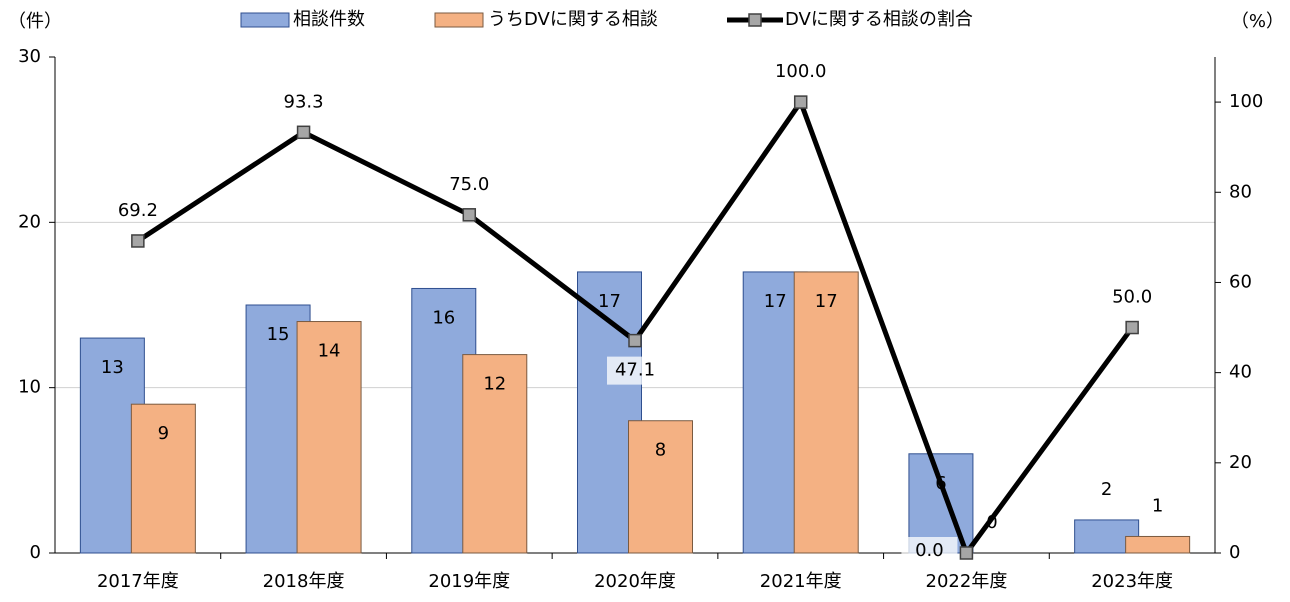 The height and width of the screenshot is (602, 1290). Describe the element at coordinates (1132, 581) in the screenshot. I see `x-tick-label: 2023年度` at that location.